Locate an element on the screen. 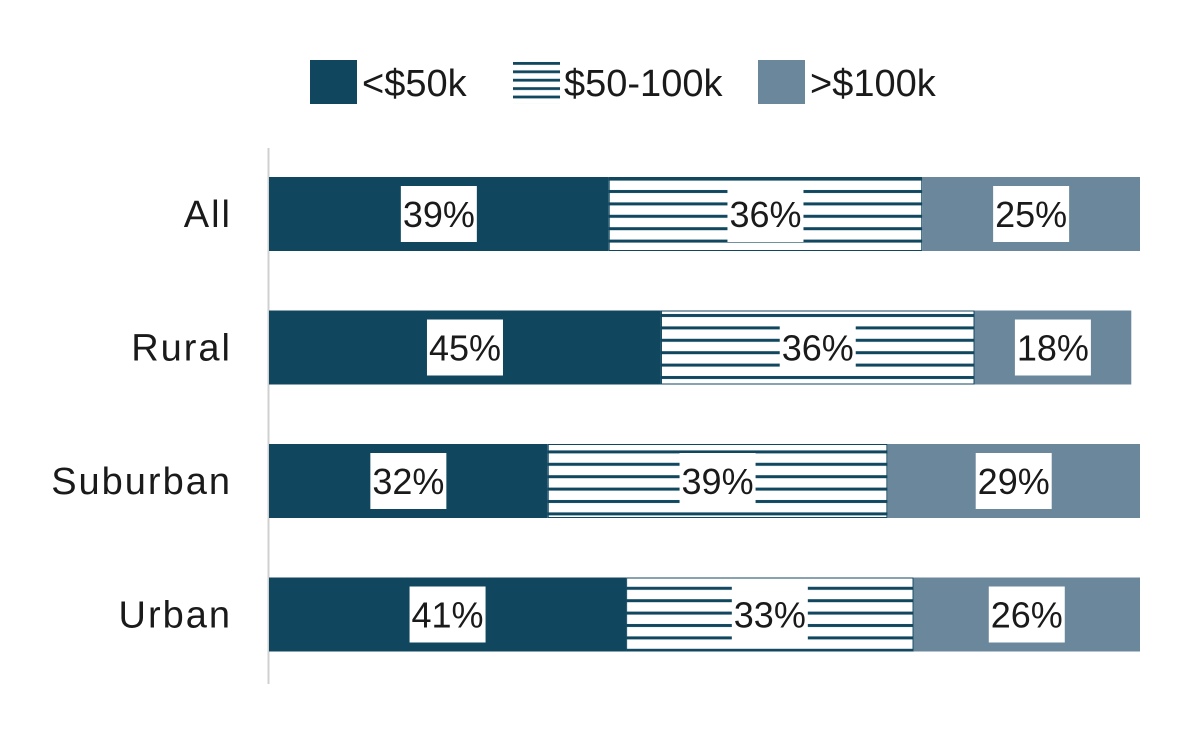  legend-label-3: >$100k is located at coordinates (873, 84).